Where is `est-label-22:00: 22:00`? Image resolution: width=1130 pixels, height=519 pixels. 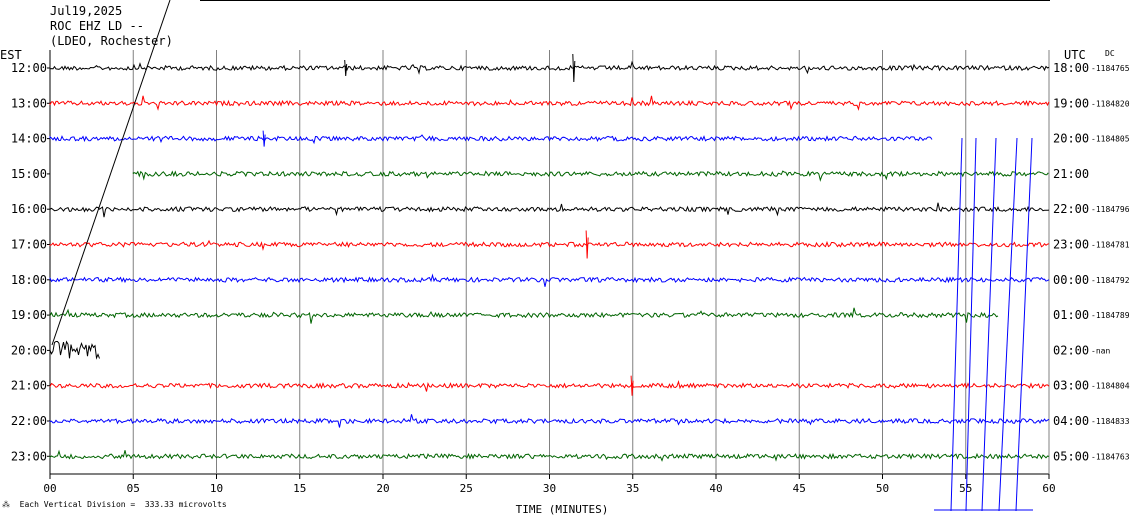 est-label-22:00: 22:00 is located at coordinates (29, 421).